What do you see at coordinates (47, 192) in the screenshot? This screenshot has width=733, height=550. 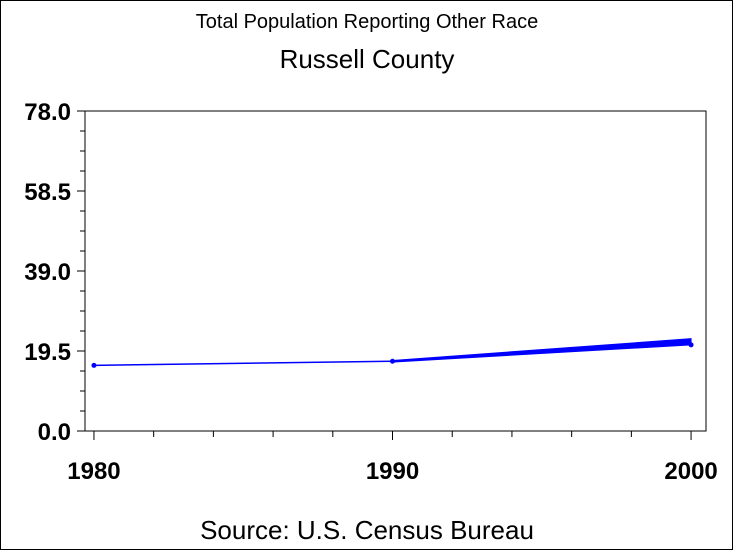 I see `y-tick-label: 58.5` at bounding box center [47, 192].